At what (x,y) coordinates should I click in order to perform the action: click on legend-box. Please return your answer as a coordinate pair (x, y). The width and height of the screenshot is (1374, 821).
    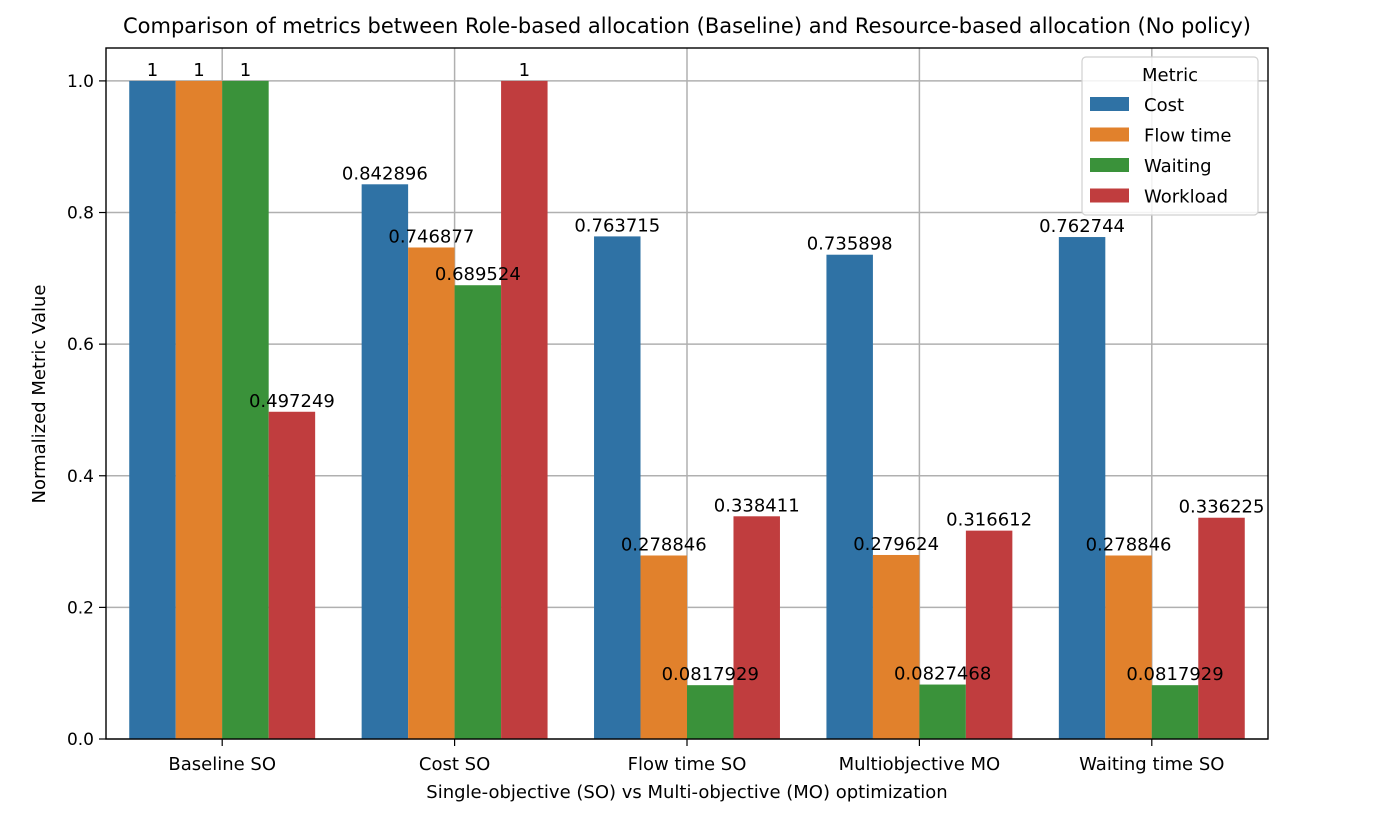
    Looking at the image, I should click on (1170, 136).